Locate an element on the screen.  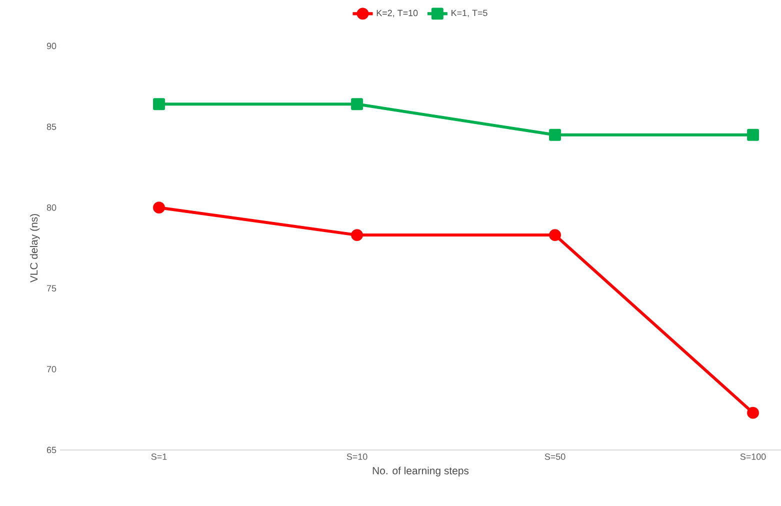
x-axis-title: No. of learning steps is located at coordinates (420, 471).